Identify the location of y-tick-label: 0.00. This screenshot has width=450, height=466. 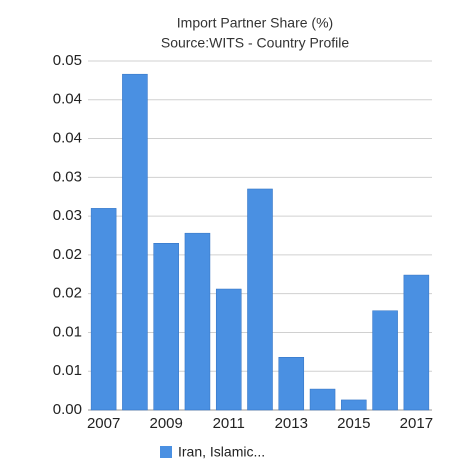
(67, 409).